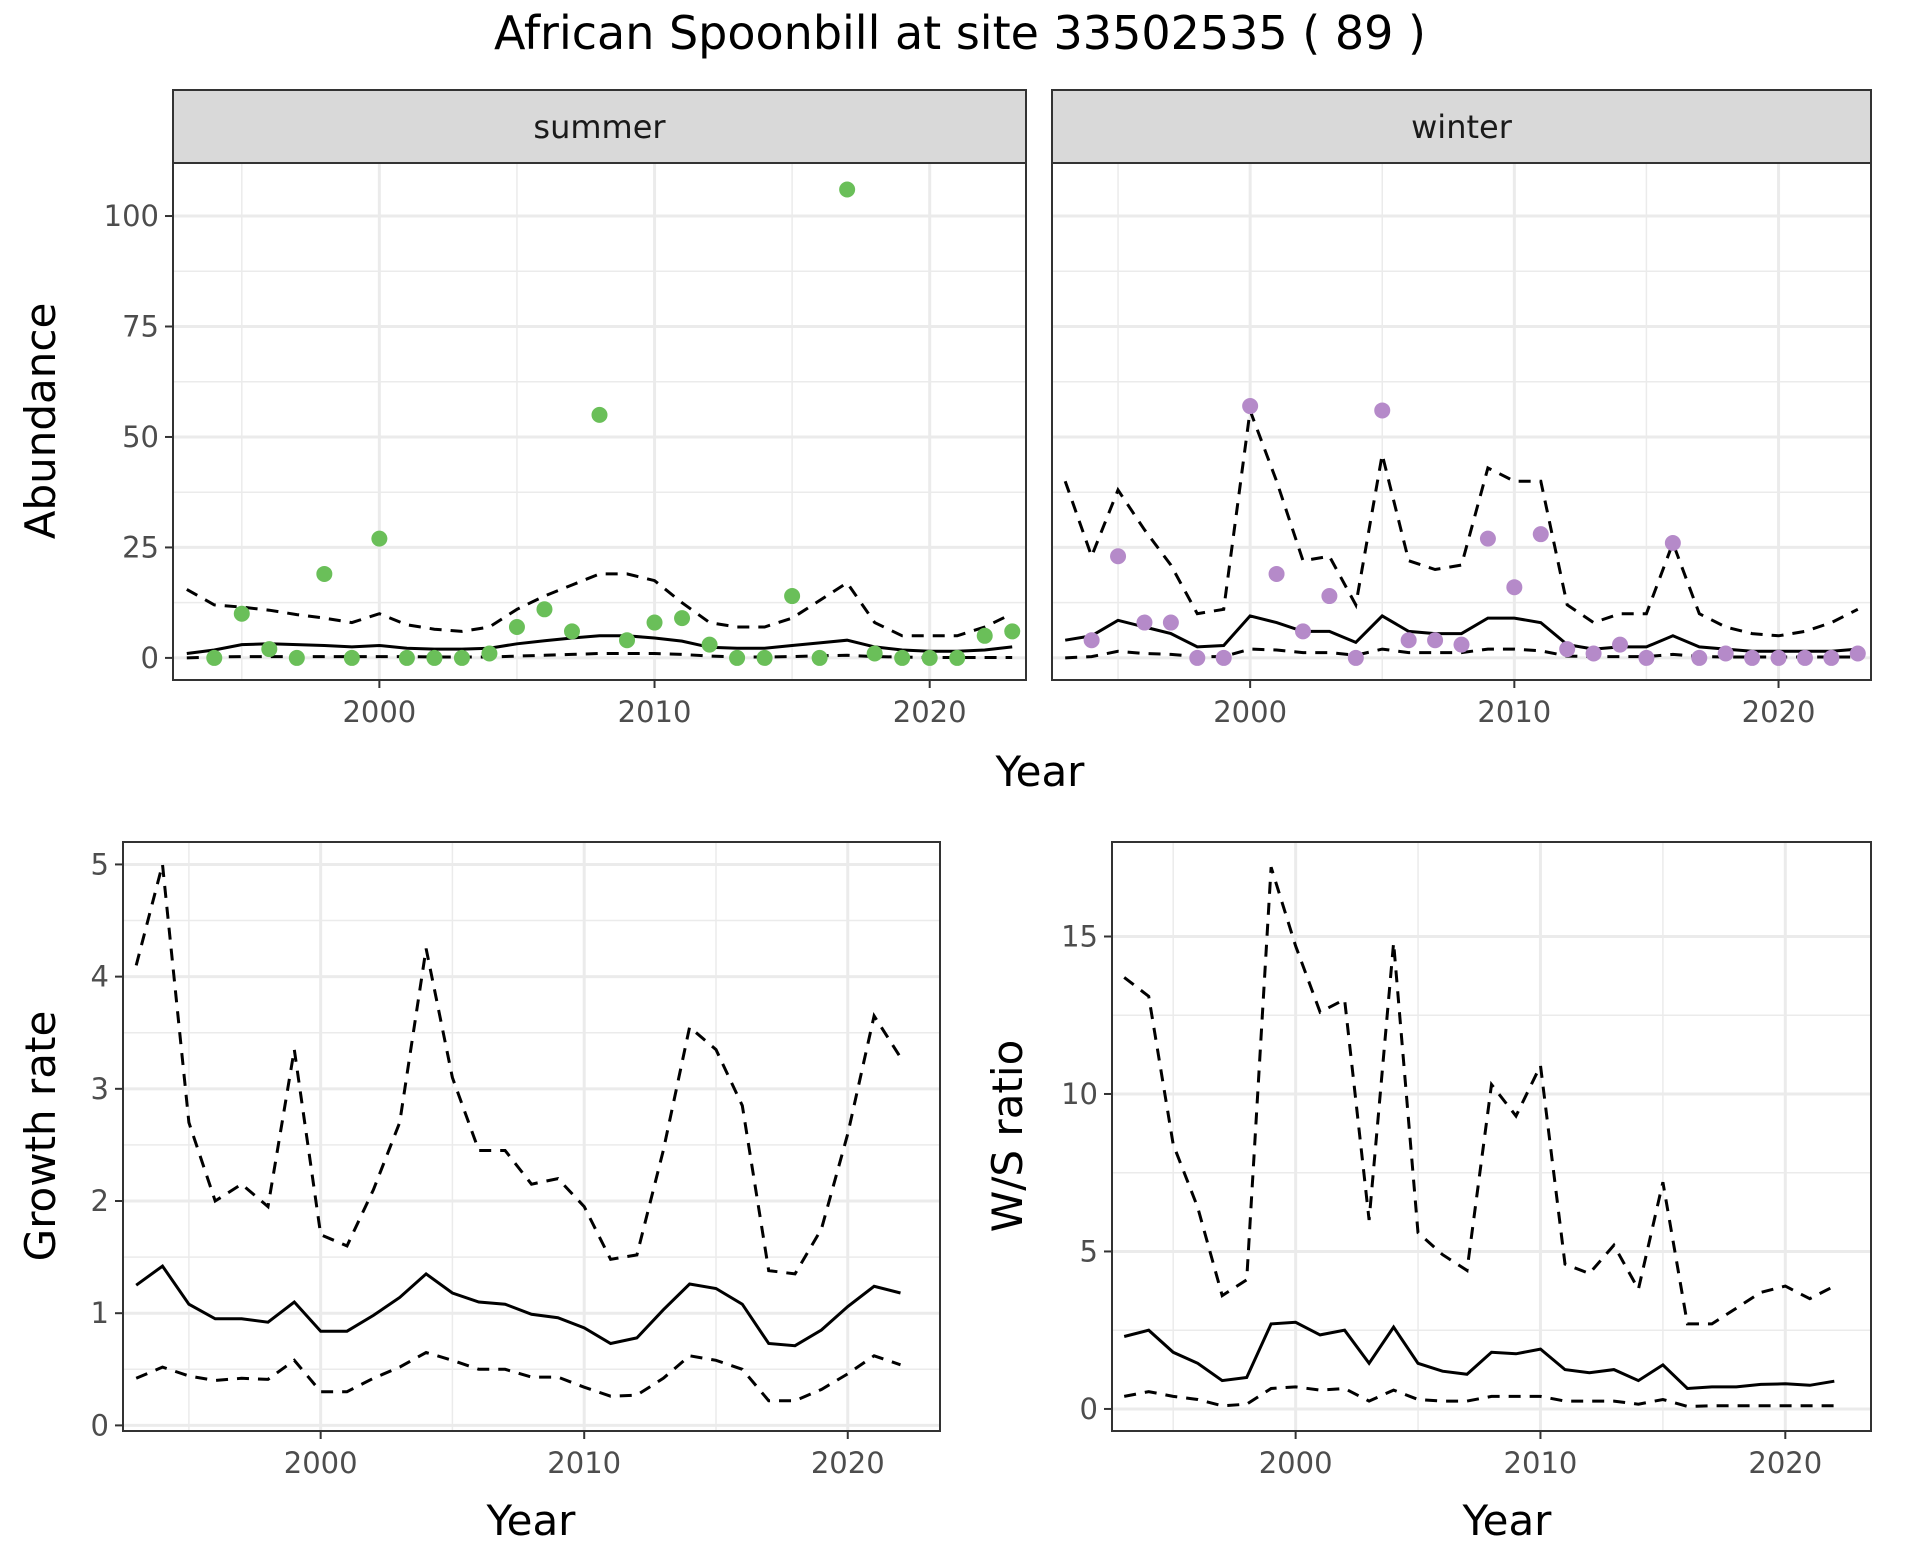 This screenshot has width=1920, height=1560. What do you see at coordinates (1079, 936) in the screenshot?
I see `y-tick-label: 15` at bounding box center [1079, 936].